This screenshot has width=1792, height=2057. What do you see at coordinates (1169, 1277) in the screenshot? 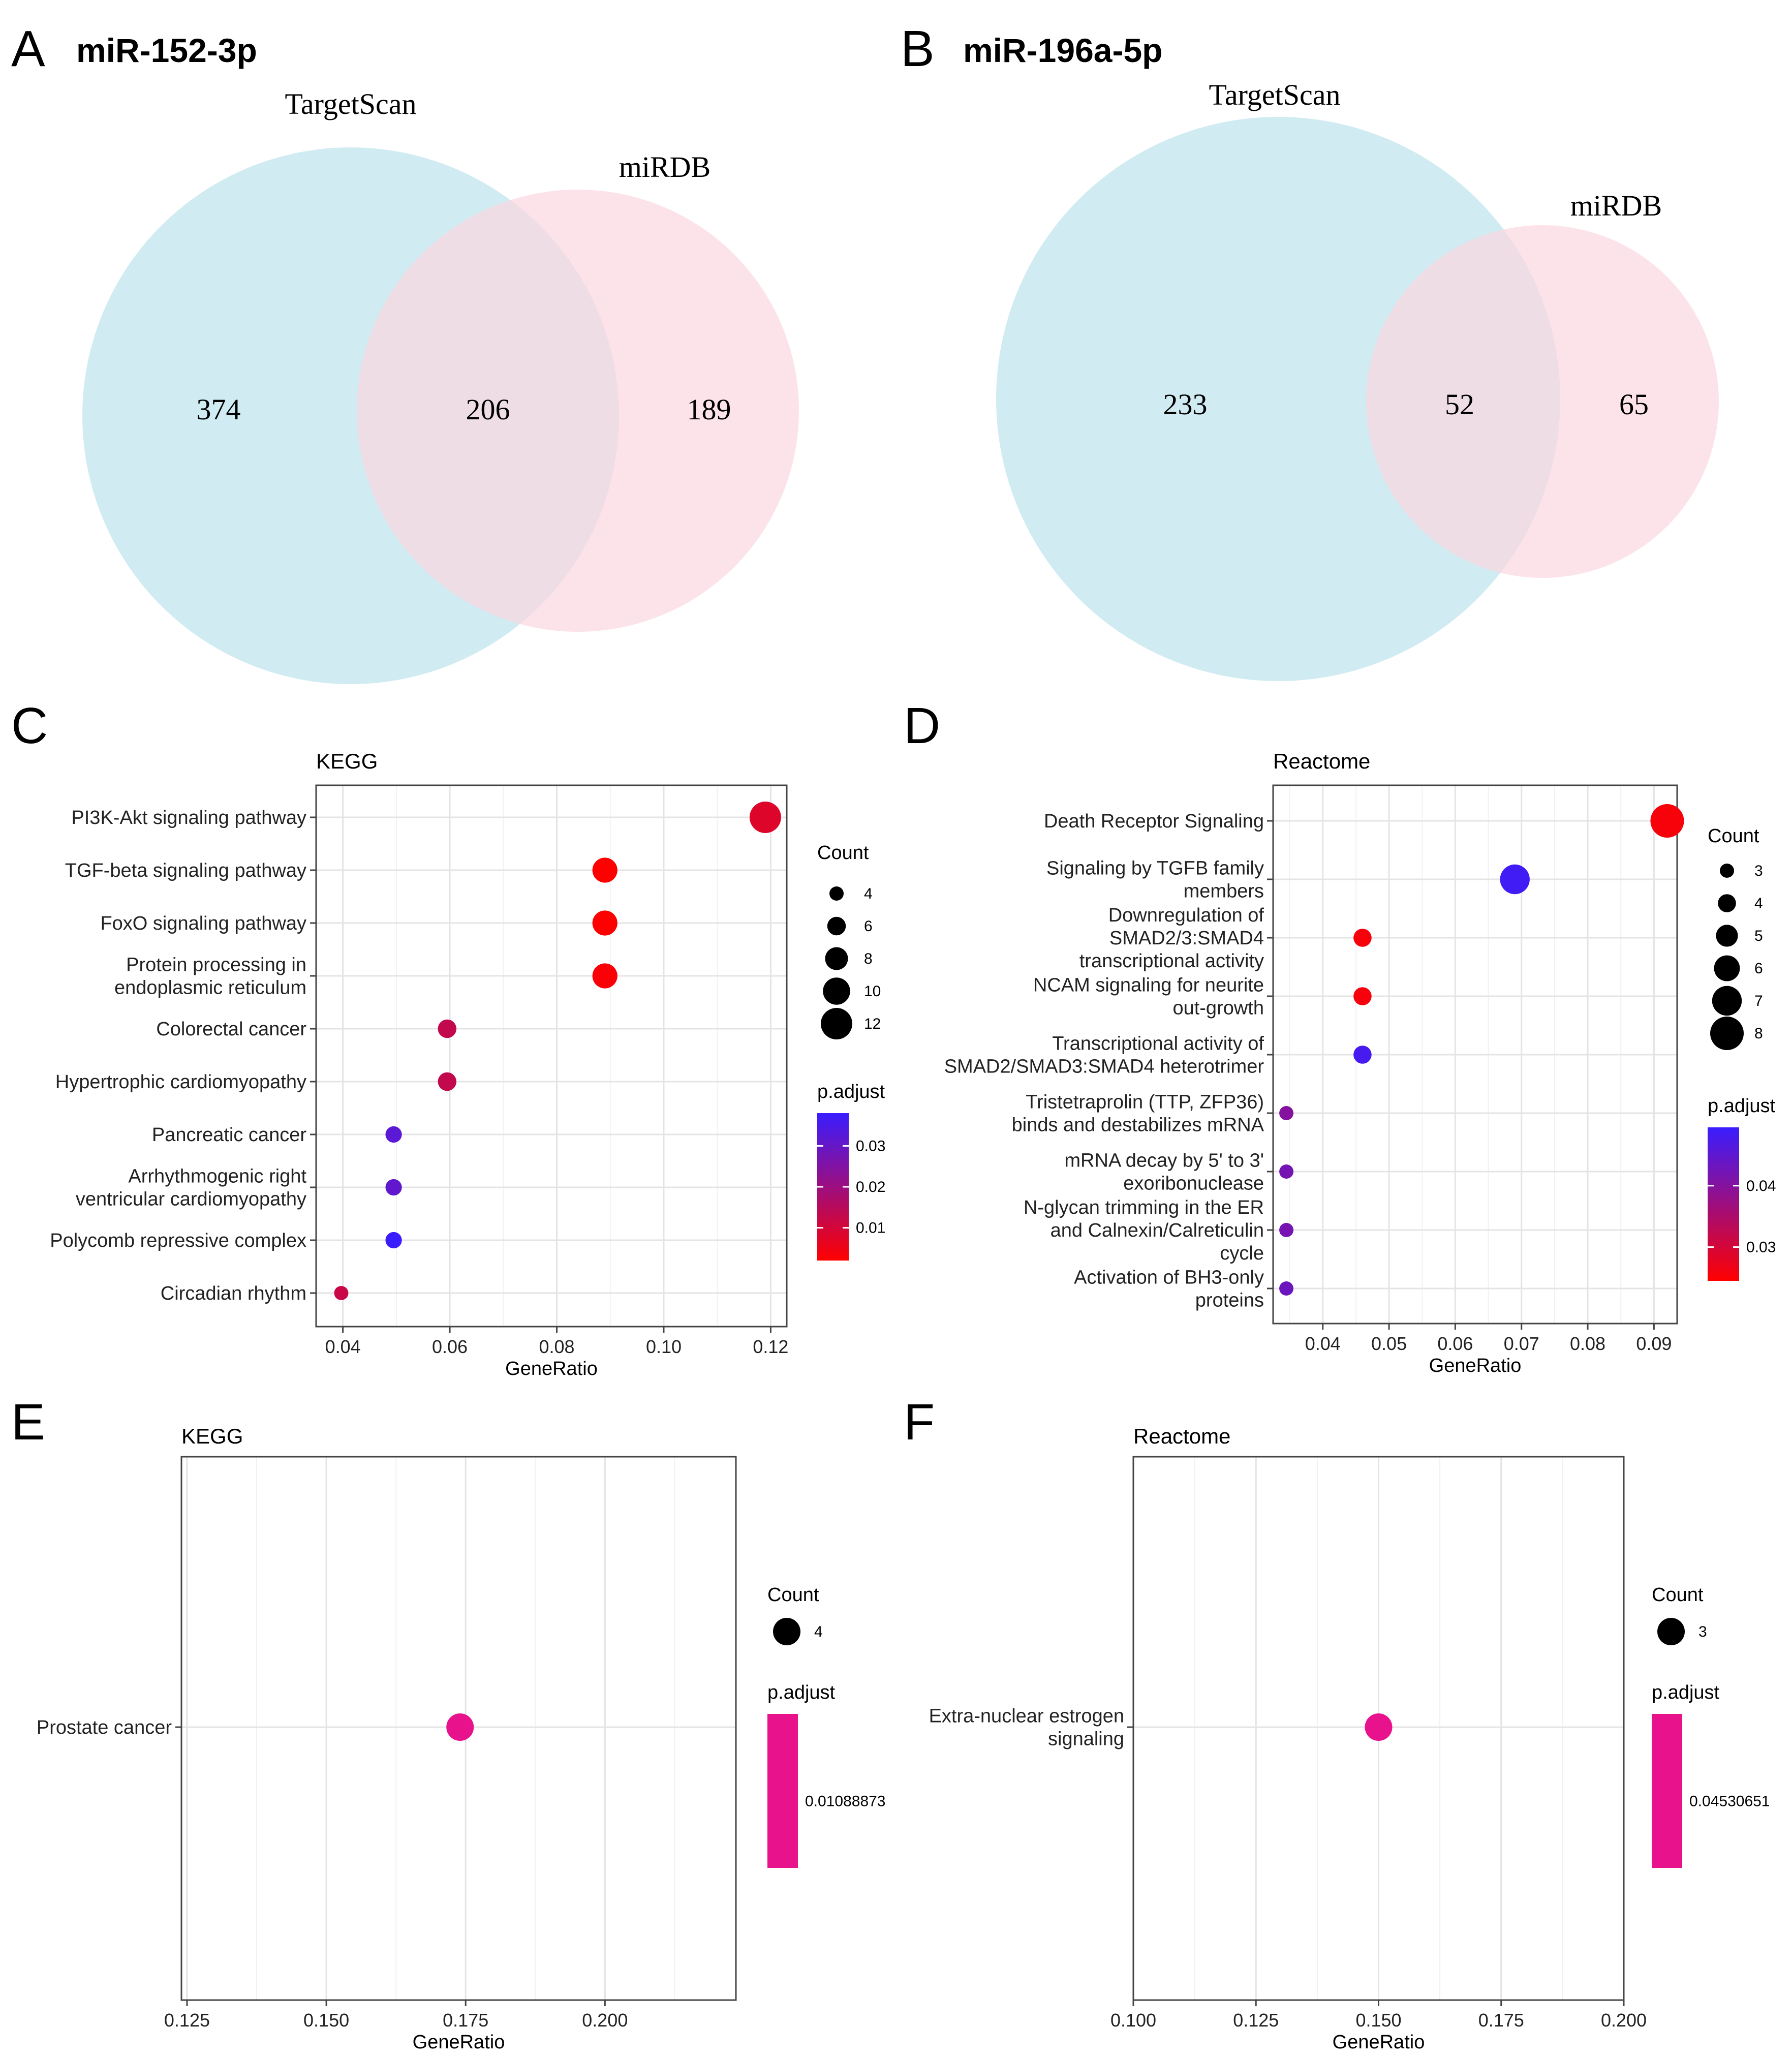
I see `y-tick-label-line: Activation of BH3-only` at bounding box center [1169, 1277].